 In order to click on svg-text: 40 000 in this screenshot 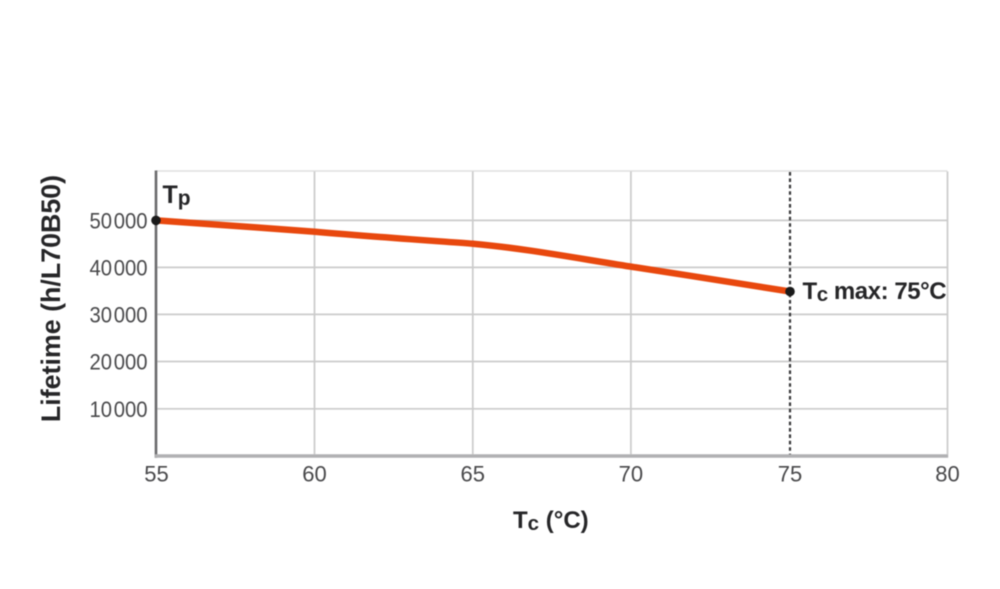, I will do `click(119, 267)`.